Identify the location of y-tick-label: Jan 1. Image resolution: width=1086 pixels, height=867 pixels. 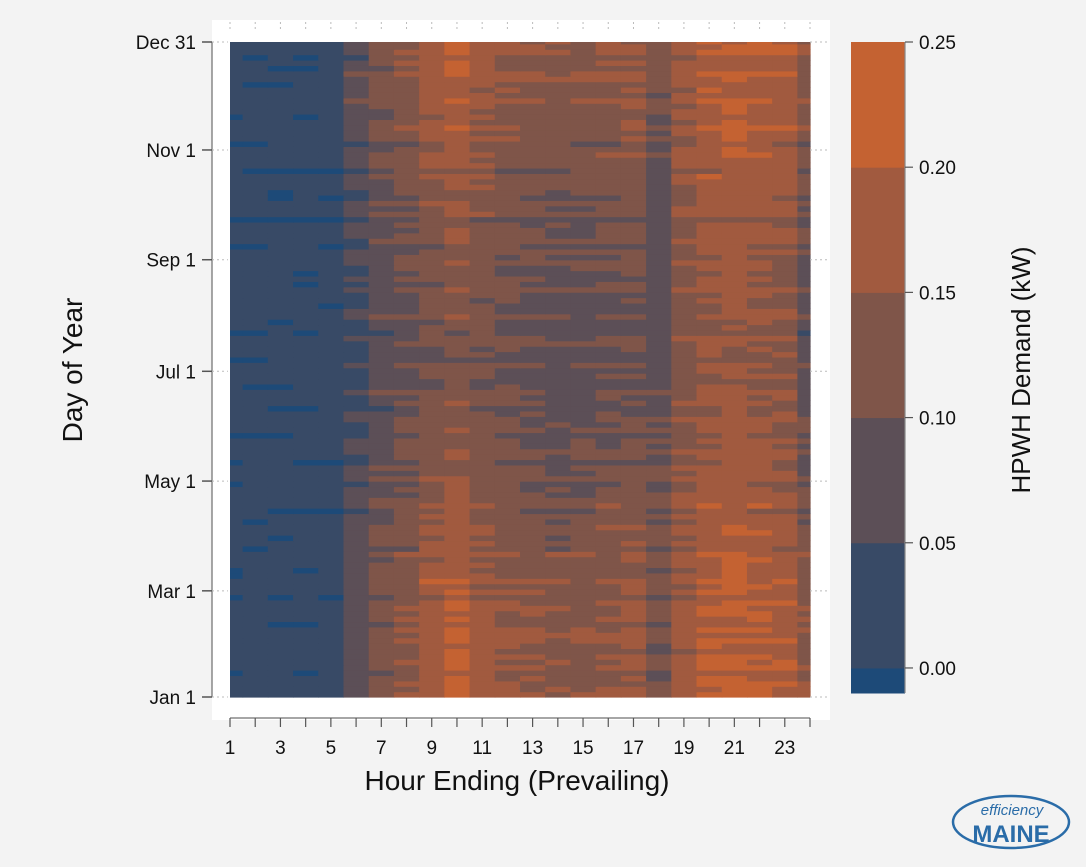
(173, 698).